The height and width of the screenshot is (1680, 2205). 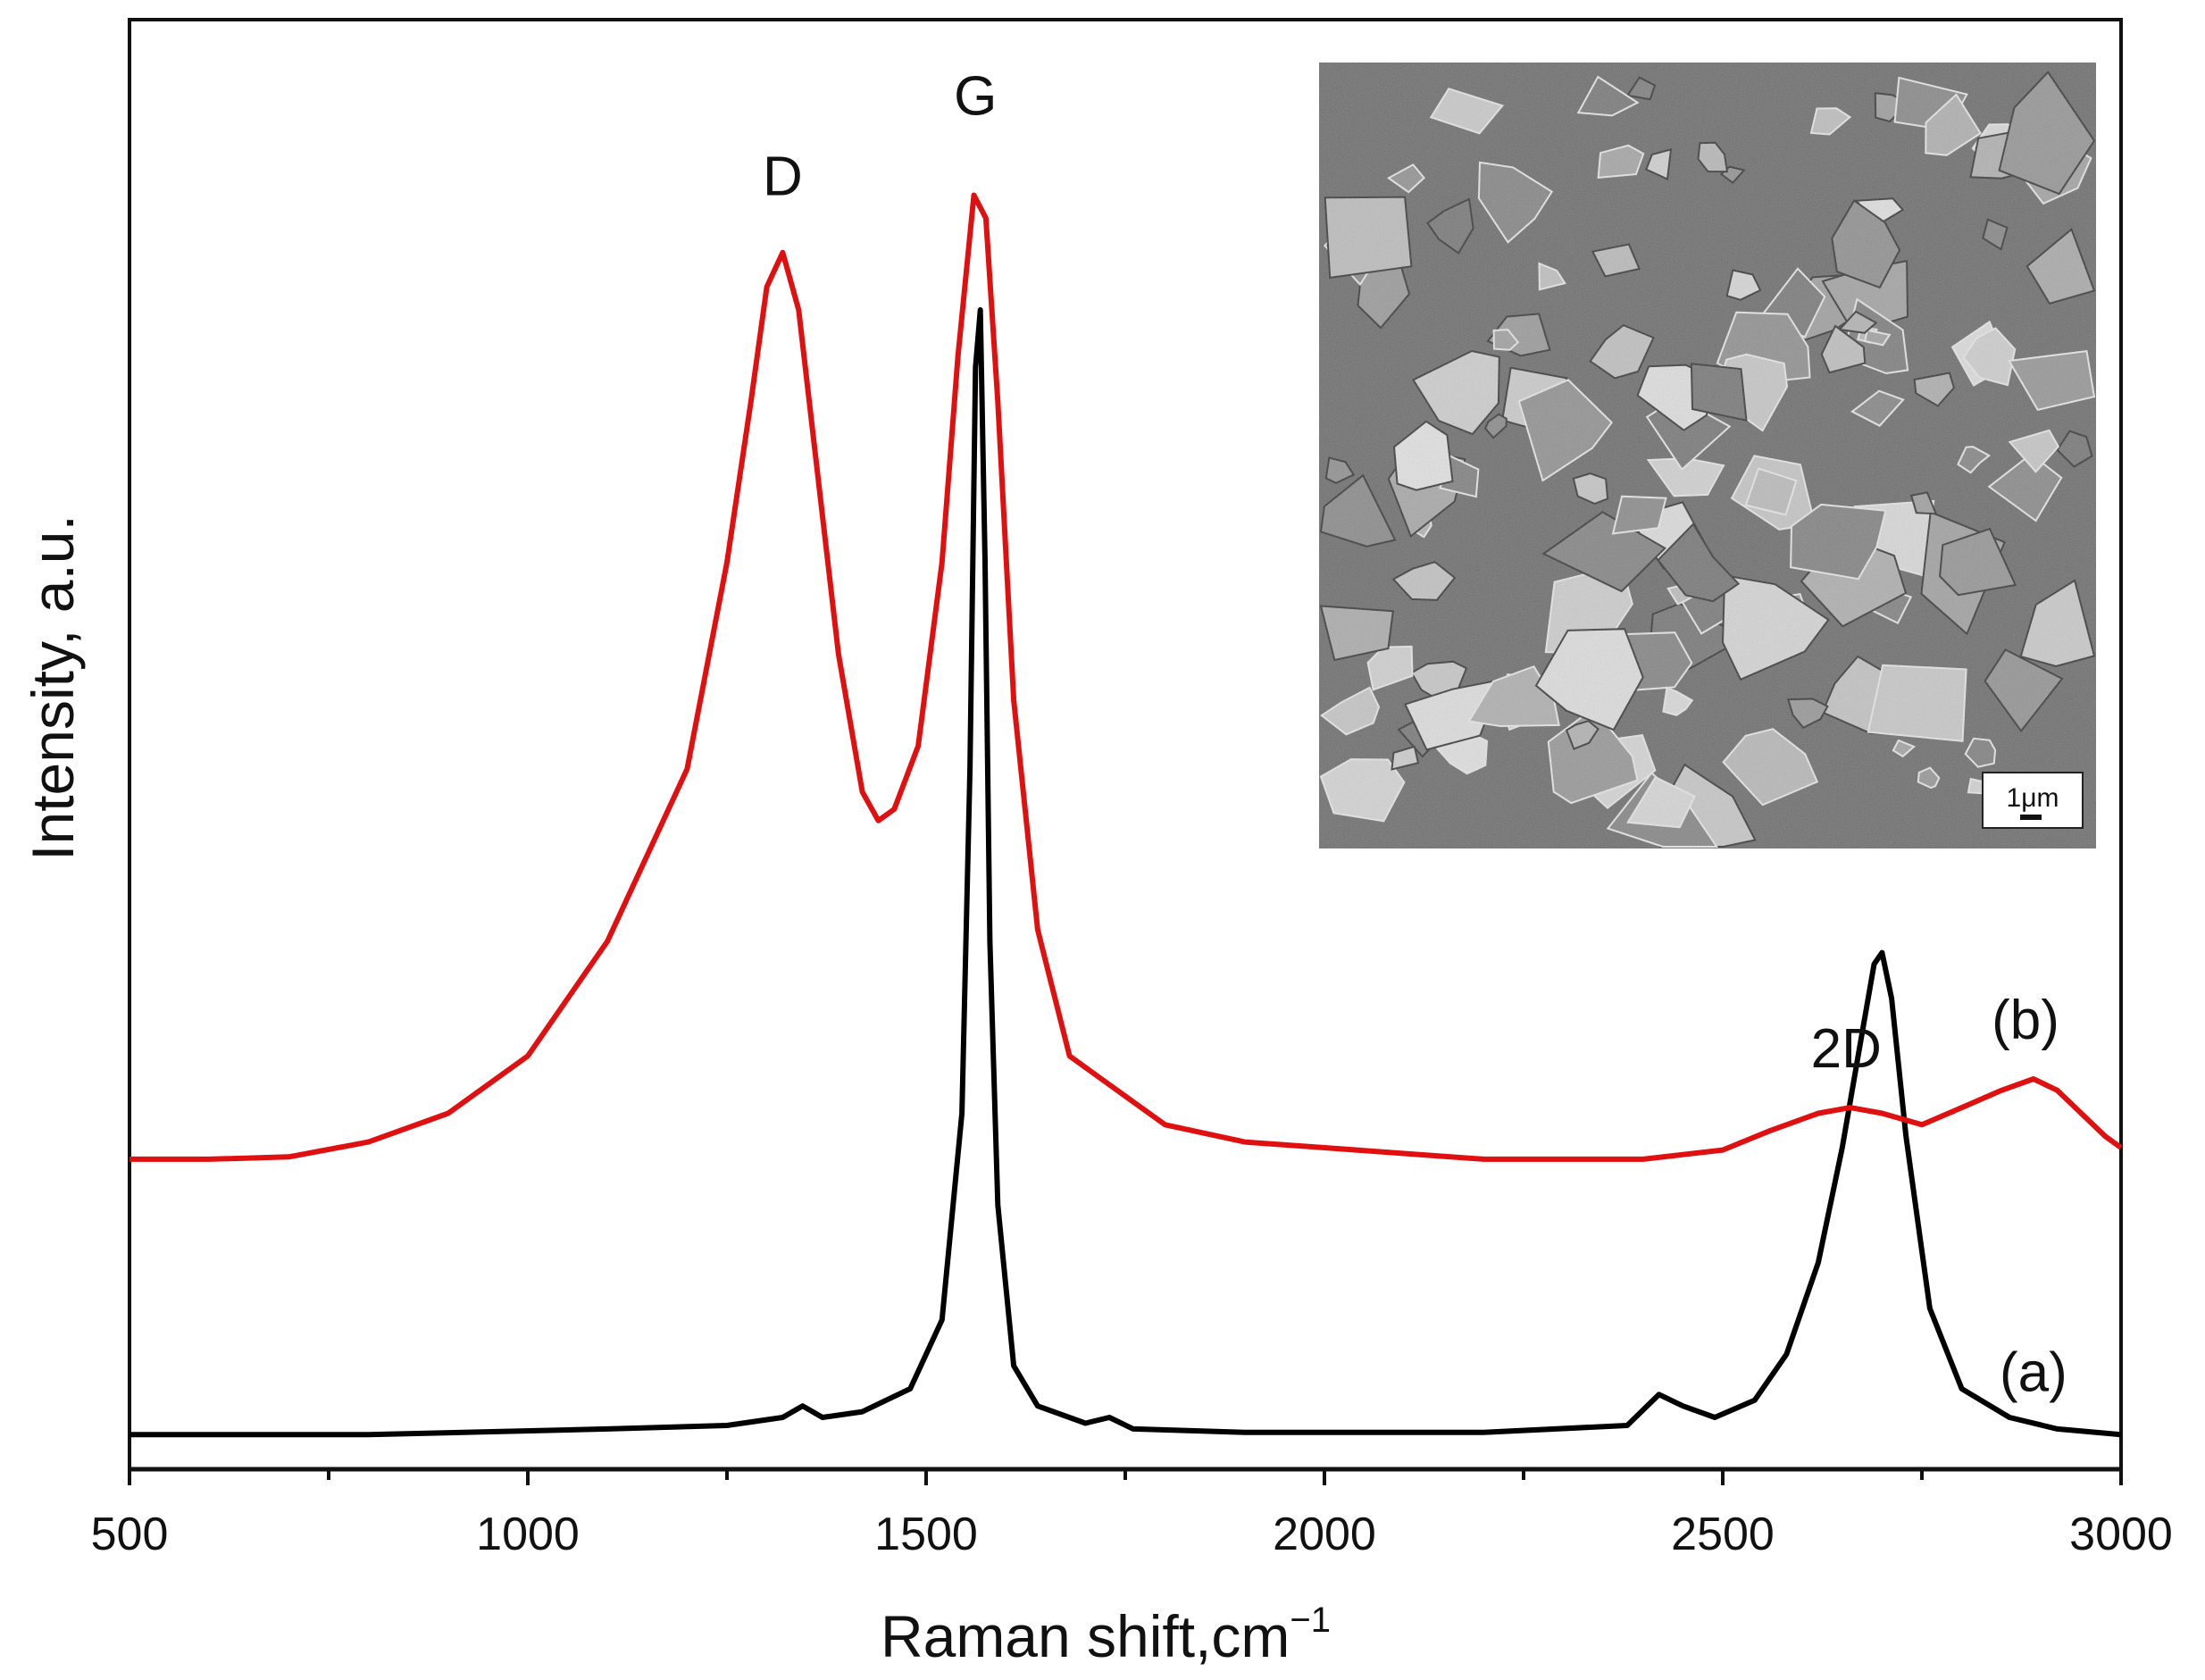 I want to click on annotation-label: G, so click(x=975, y=97).